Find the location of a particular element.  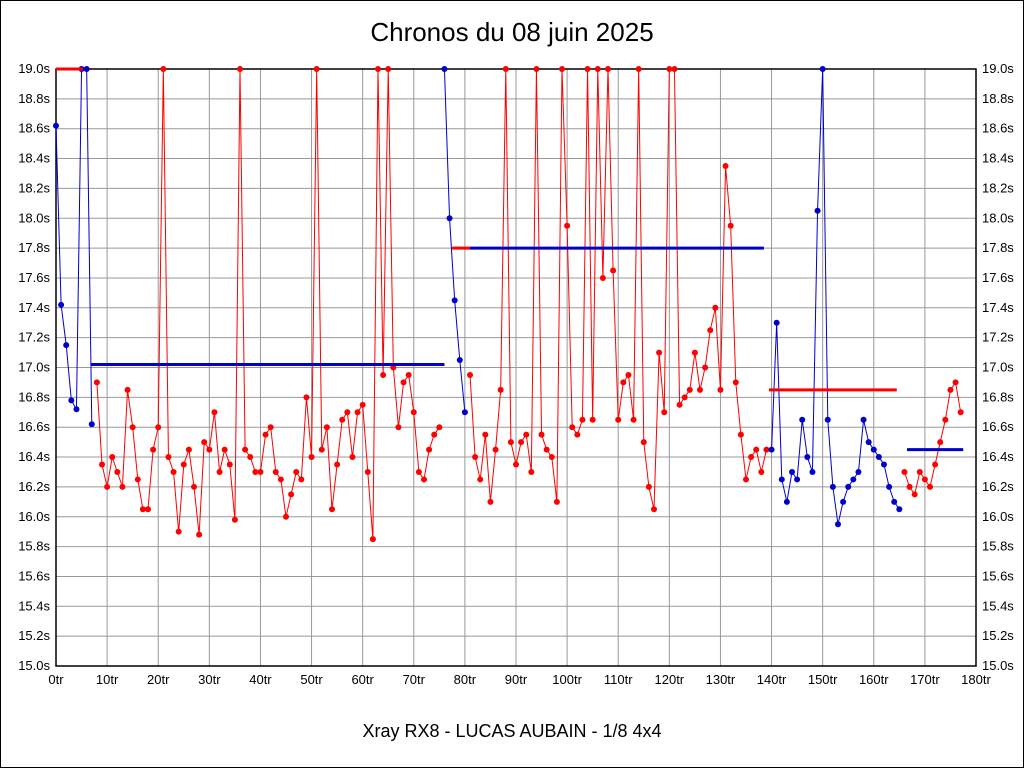

chart-caption: Xray RX8 - LUCAS AUBAIN - 1/8 4x4 is located at coordinates (512, 731).